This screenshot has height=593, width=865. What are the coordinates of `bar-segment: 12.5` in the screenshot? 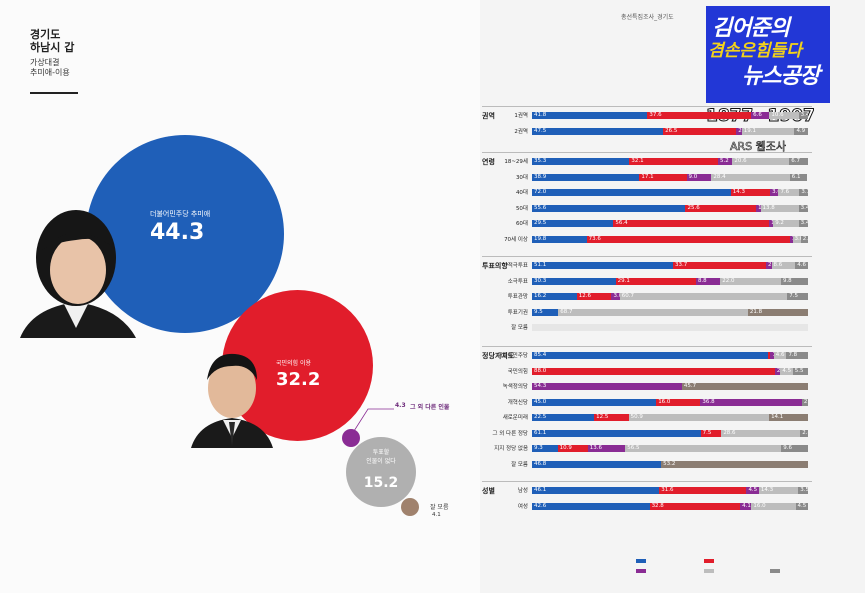 It's located at (611, 417).